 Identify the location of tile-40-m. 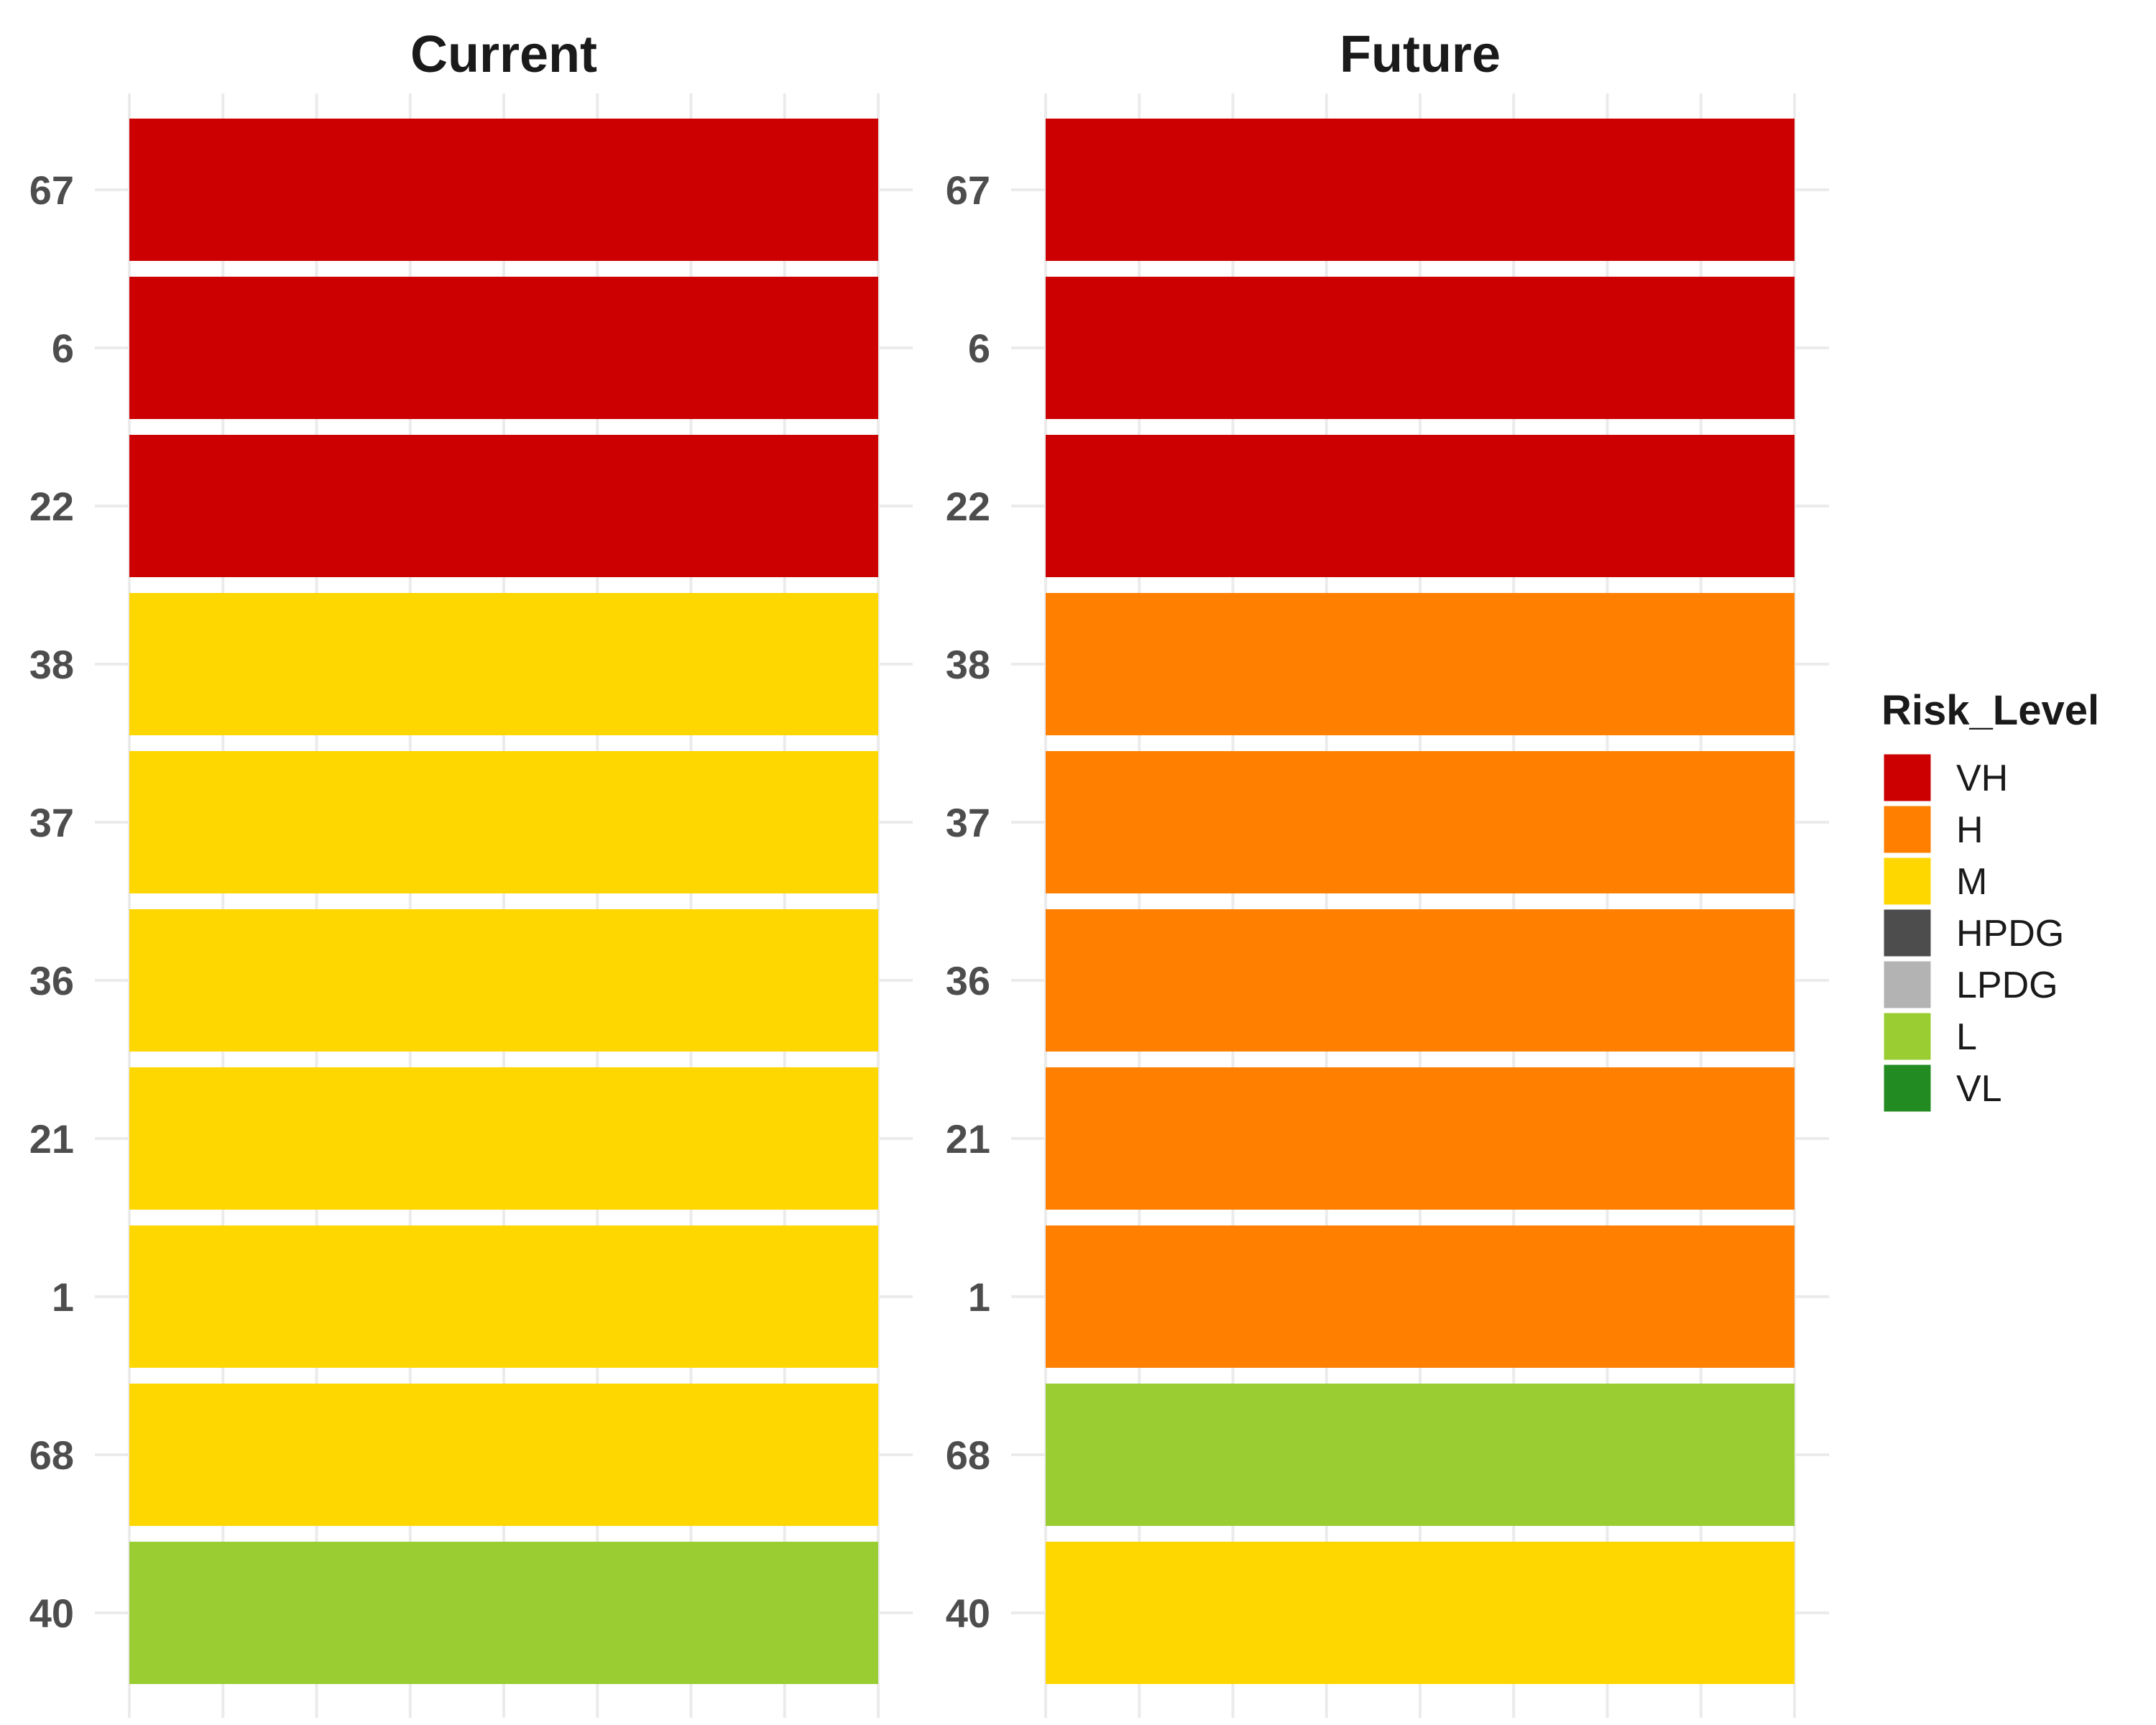
(1420, 1613).